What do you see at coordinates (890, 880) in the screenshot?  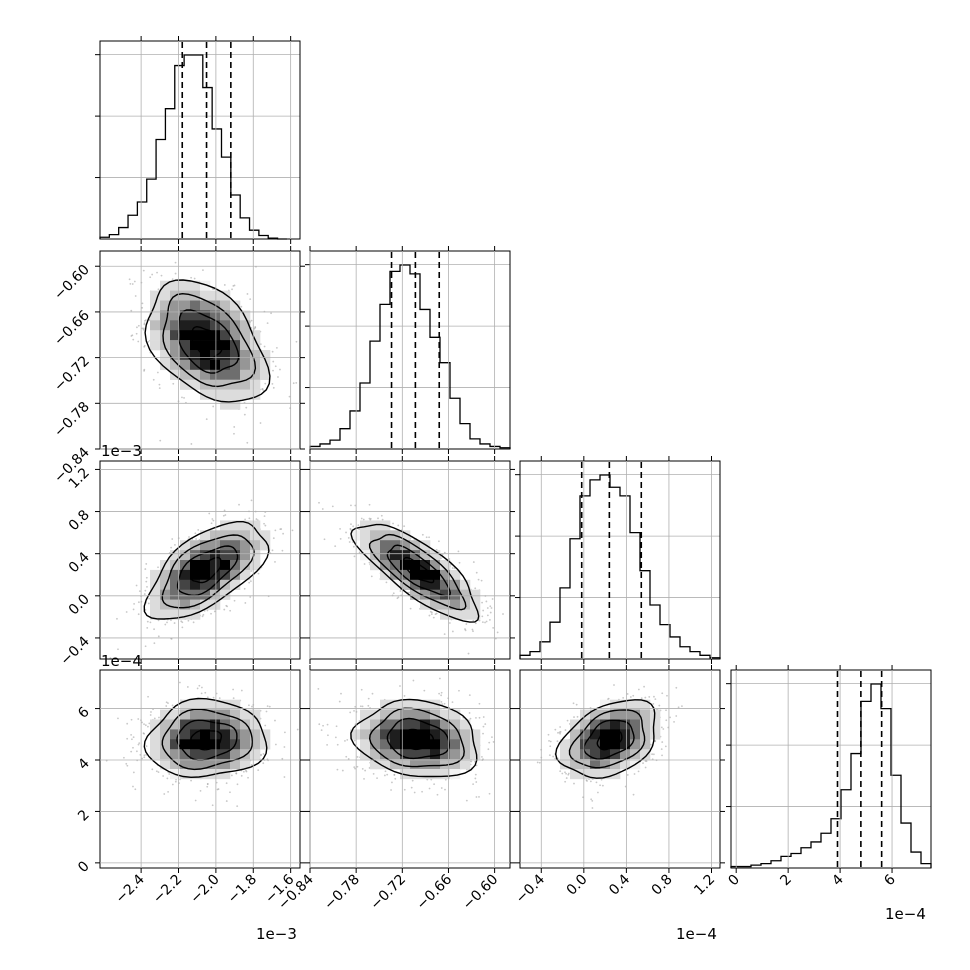 I see `x-tick-label: 6` at bounding box center [890, 880].